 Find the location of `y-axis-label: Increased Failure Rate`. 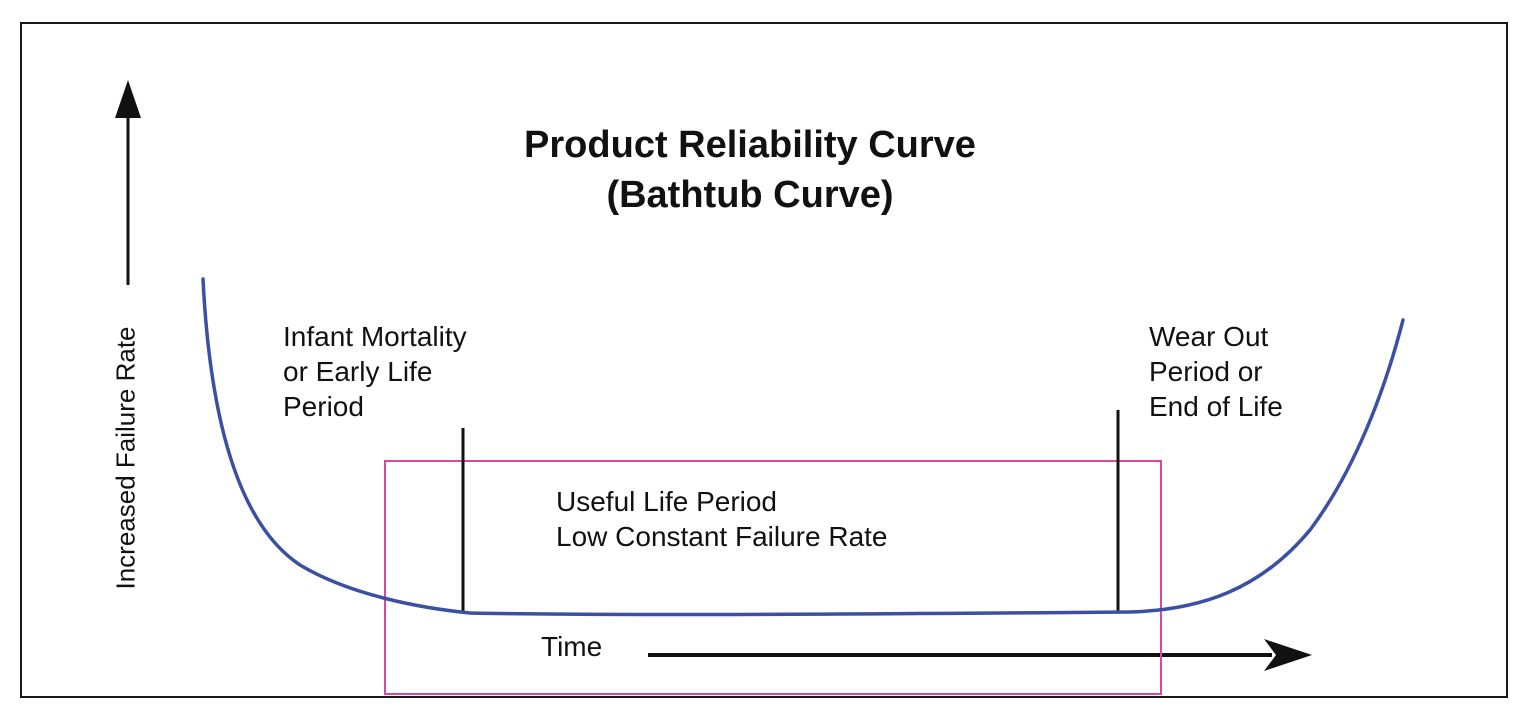

y-axis-label: Increased Failure Rate is located at coordinates (125, 458).